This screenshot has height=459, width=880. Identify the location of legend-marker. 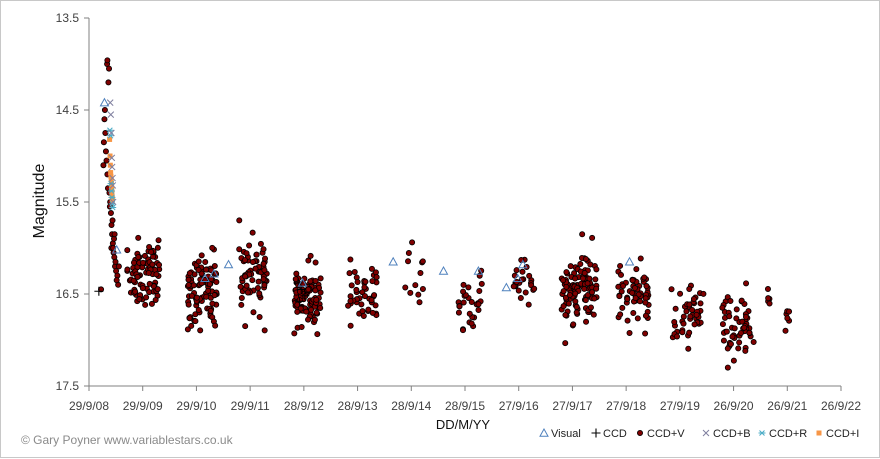
(640, 432).